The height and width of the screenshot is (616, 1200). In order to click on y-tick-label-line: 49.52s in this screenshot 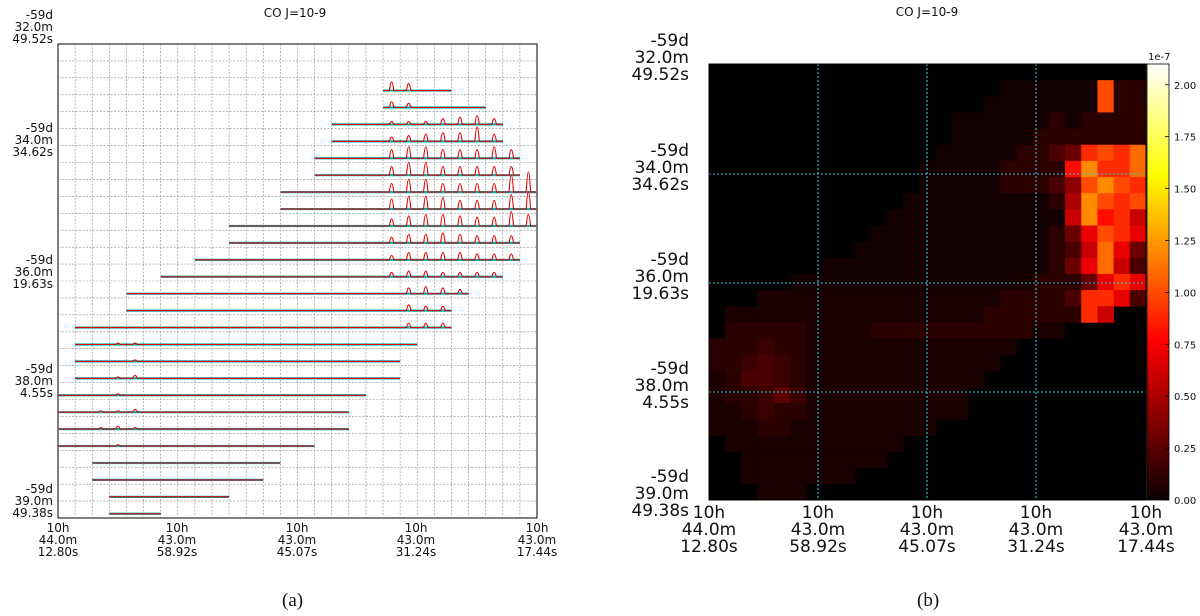, I will do `click(660, 75)`.